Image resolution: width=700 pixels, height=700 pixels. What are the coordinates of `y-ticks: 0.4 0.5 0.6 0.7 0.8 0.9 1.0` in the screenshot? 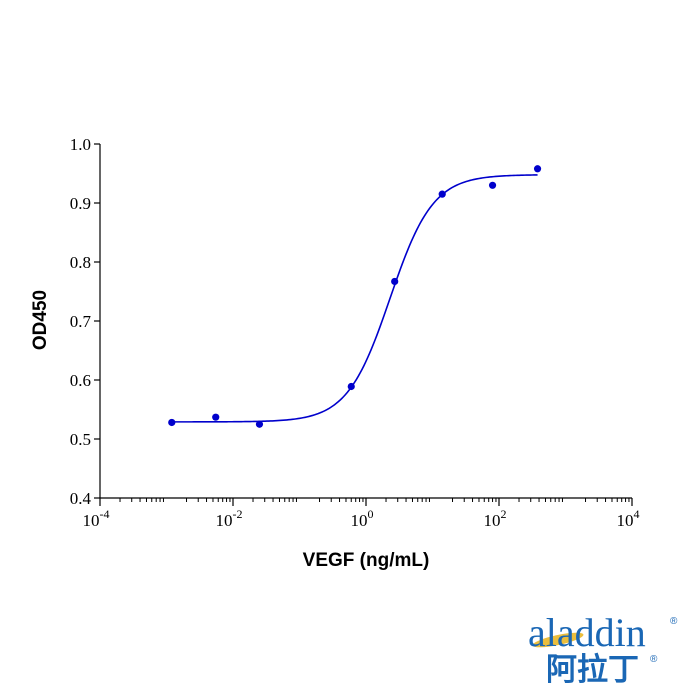 It's located at (85, 321).